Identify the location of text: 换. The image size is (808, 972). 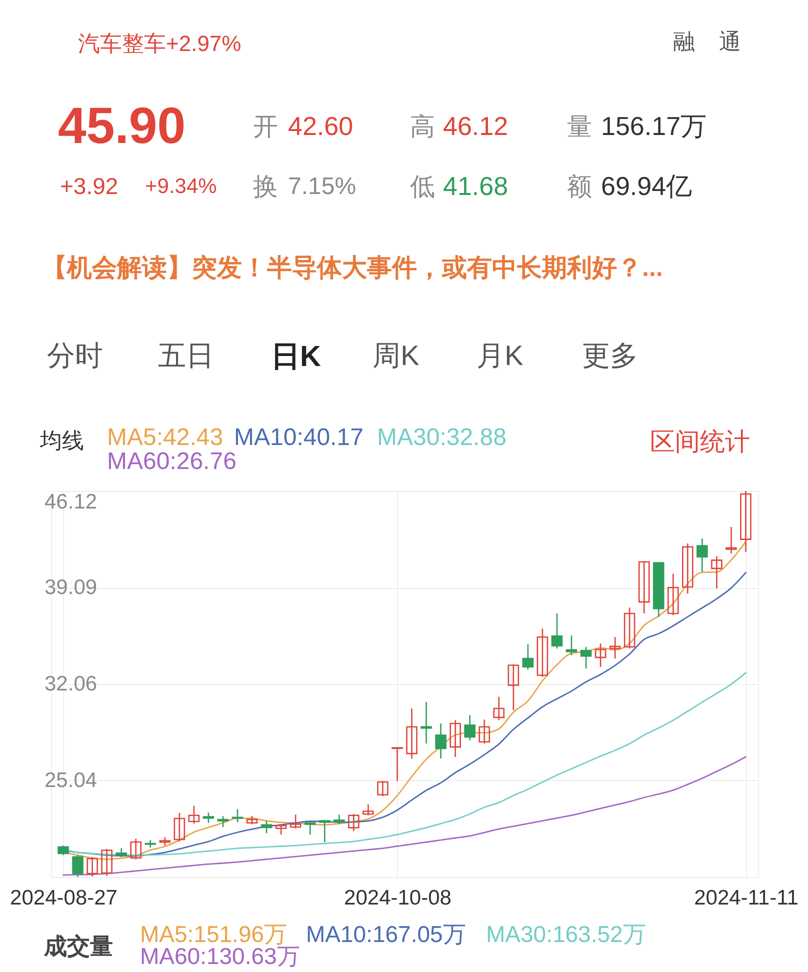
(265, 187).